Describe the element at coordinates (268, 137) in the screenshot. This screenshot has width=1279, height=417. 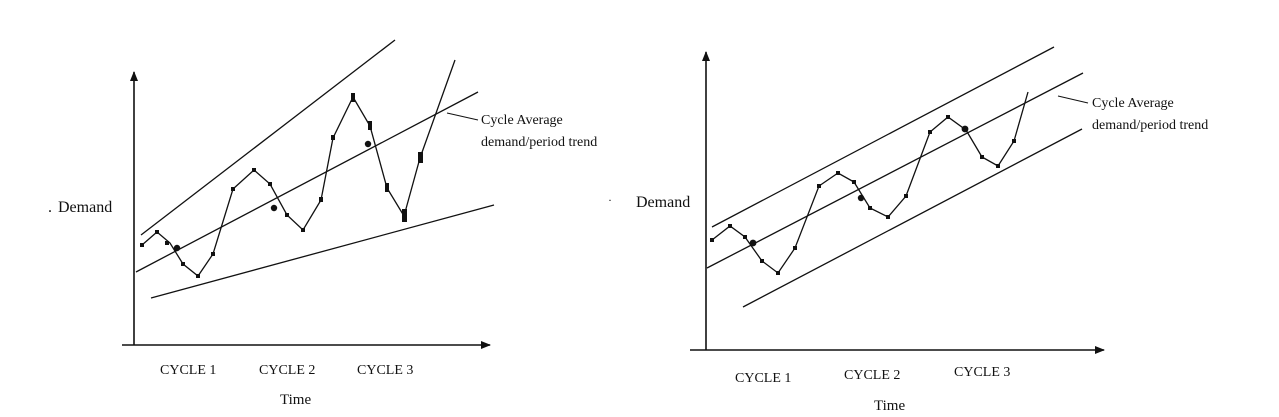
I see `left-upper-bound-line` at that location.